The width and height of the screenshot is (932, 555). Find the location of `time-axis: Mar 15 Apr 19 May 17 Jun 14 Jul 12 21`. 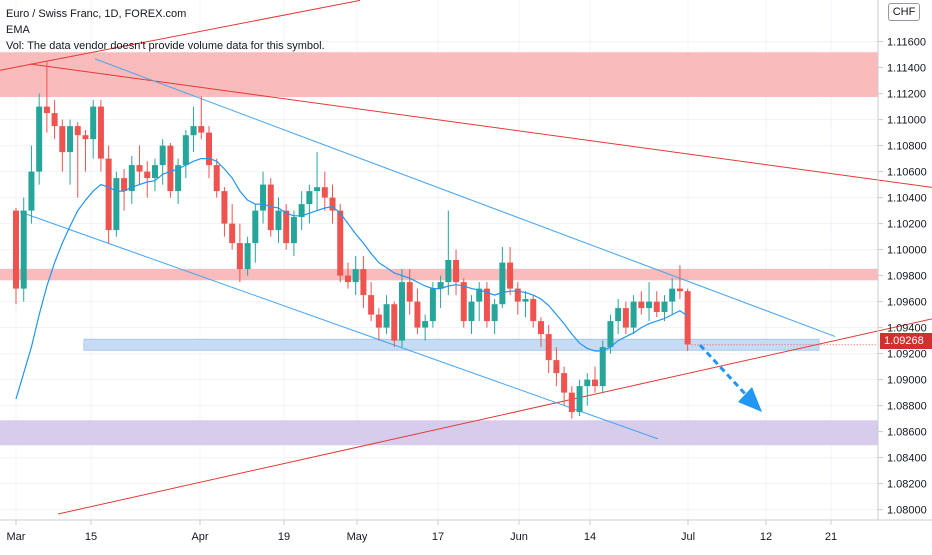

time-axis: Mar 15 Apr 19 May 17 Jun 14 Jul 12 21 is located at coordinates (422, 531).